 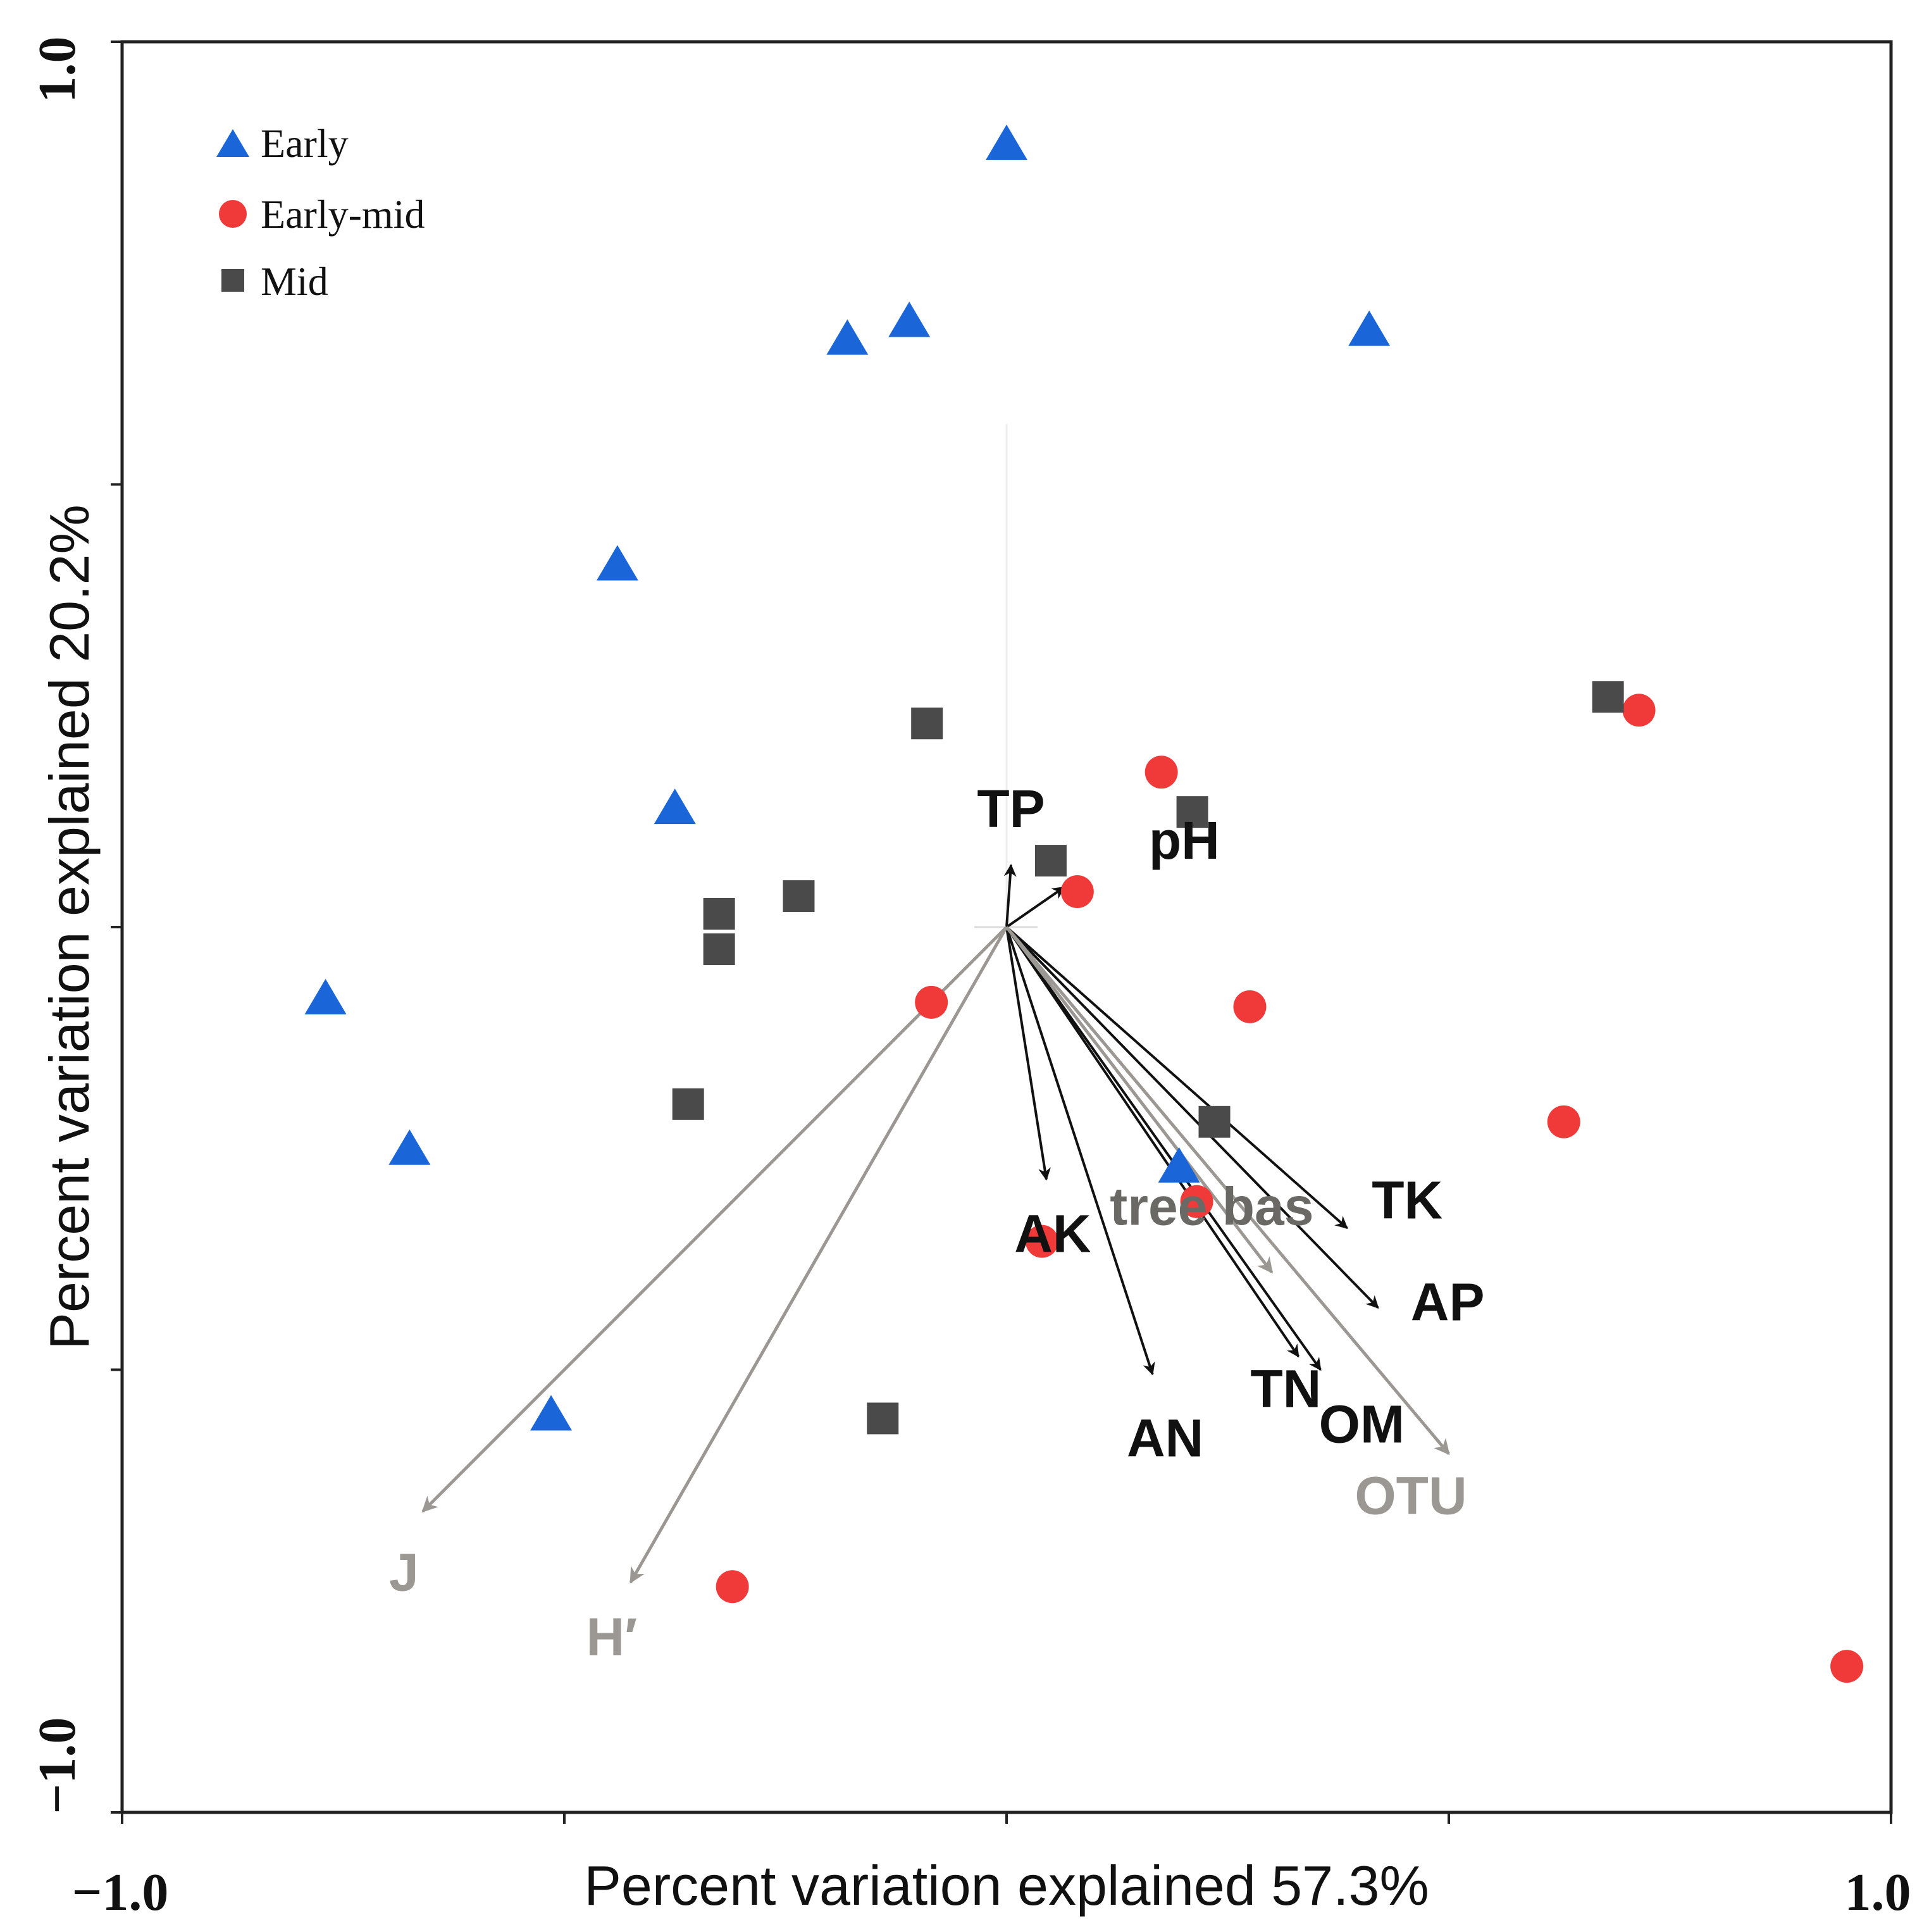 I want to click on vector-arrow-h, so click(x=818, y=1255).